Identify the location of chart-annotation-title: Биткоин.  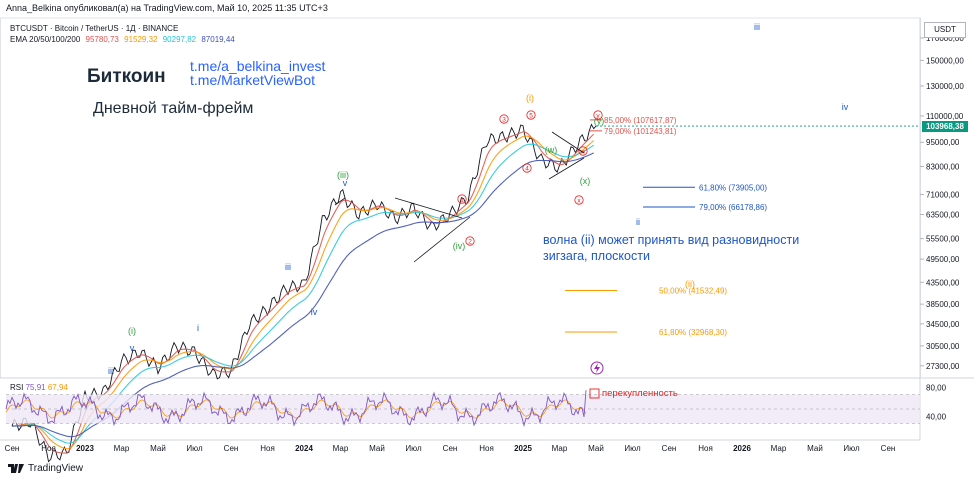
(126, 76).